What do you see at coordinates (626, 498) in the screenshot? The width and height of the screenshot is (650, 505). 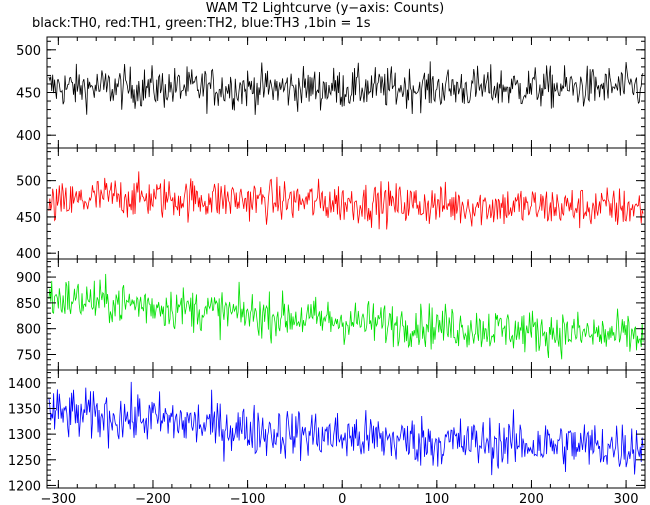 I see `x-tick-label: 300` at bounding box center [626, 498].